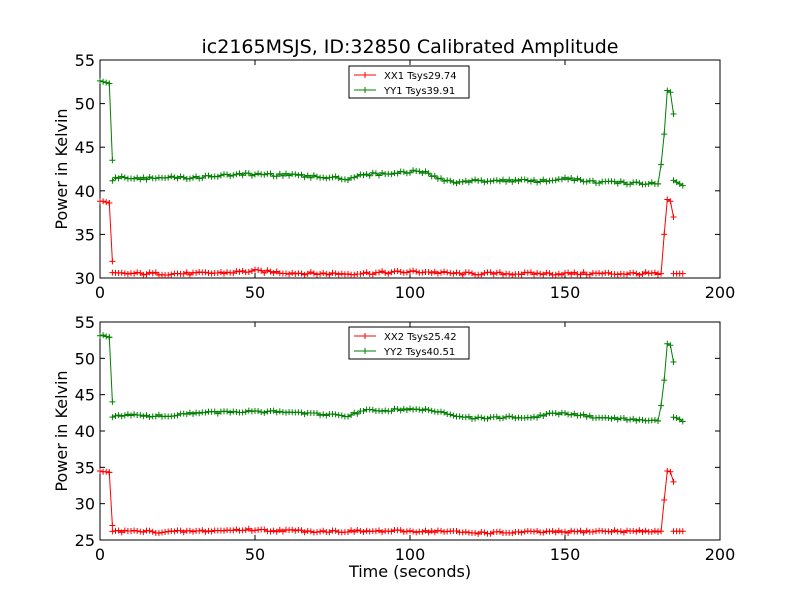  I want to click on legend-entry-label: XX1 Tsys29.74, so click(420, 76).